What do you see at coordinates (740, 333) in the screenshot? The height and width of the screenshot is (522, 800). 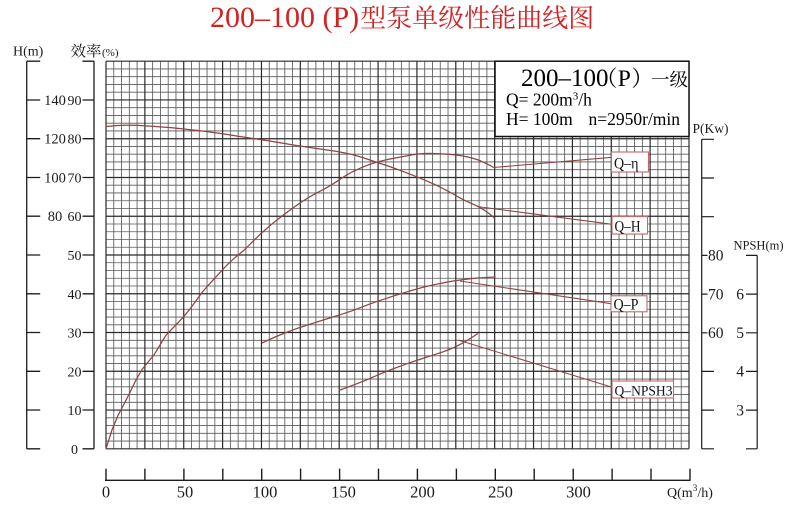 I see `svg-text: 5` at bounding box center [740, 333].